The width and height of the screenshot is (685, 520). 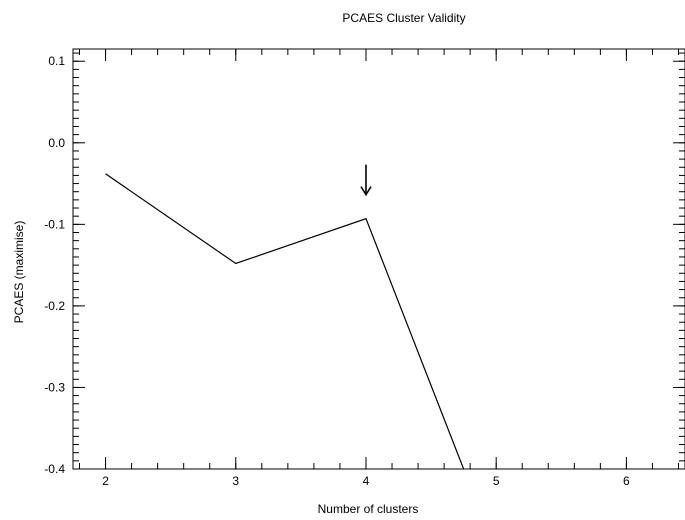 What do you see at coordinates (54, 387) in the screenshot?
I see `y-tick-label: -0.3` at bounding box center [54, 387].